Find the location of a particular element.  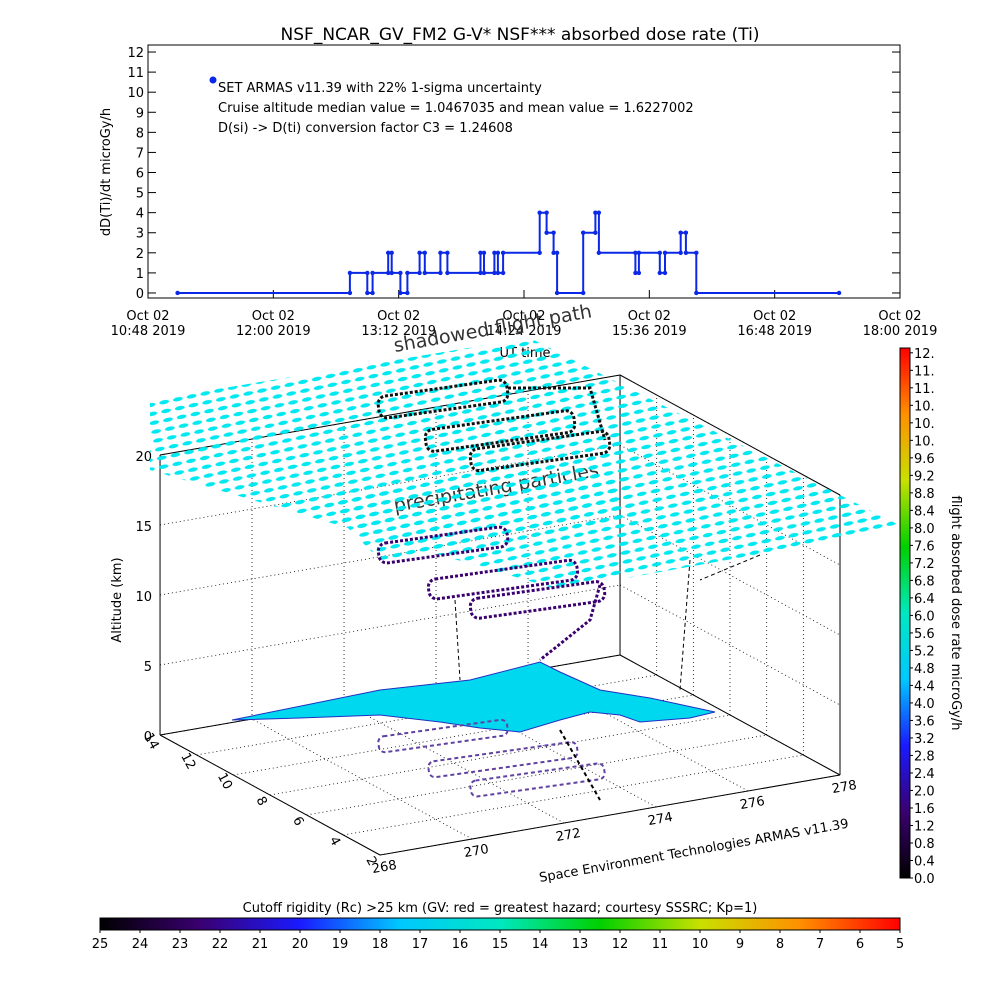

colorbar-tick-label: 3.2 is located at coordinates (924, 739).